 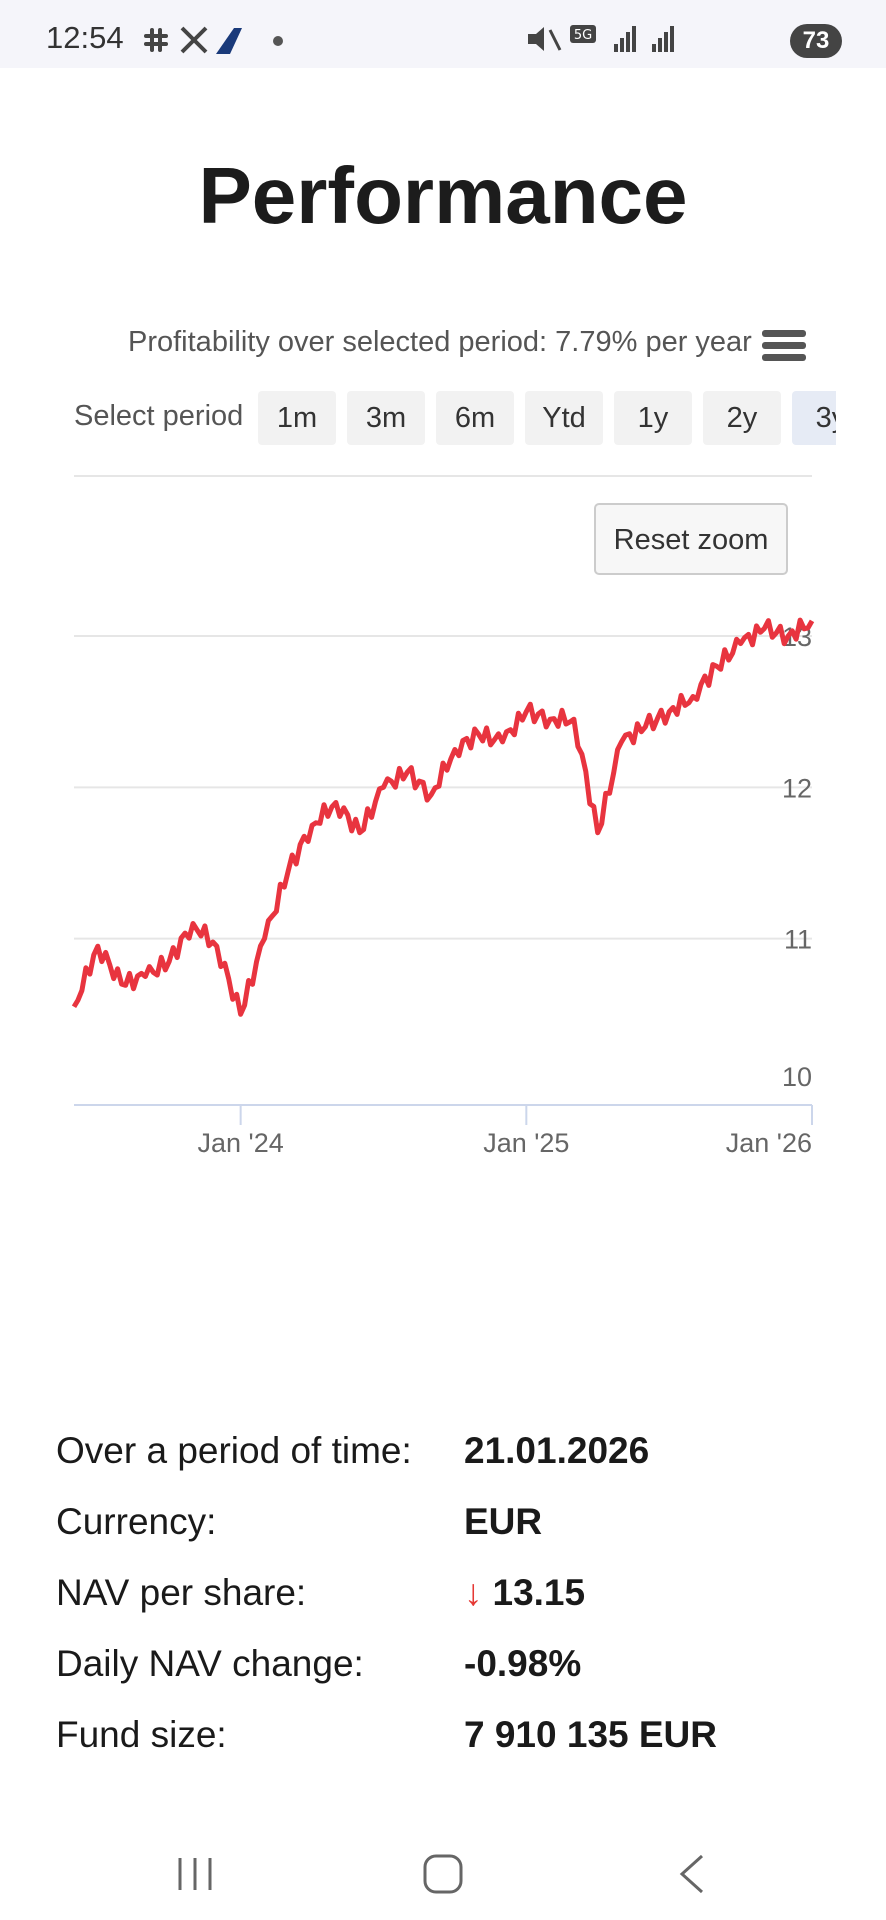 I want to click on period-button-group: 1m3m6mYtd1y2y3y, so click(x=547, y=418).